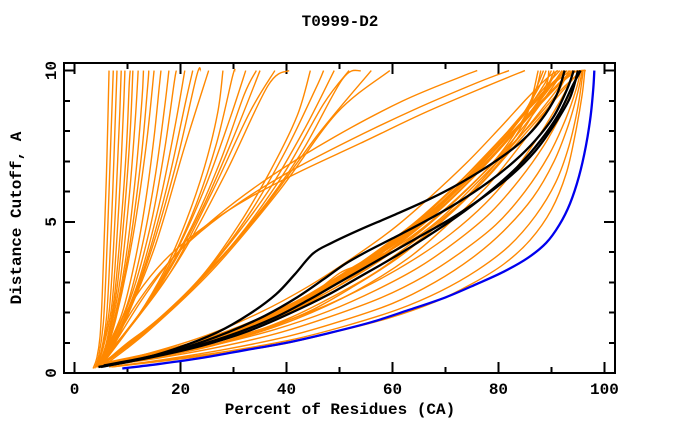 The width and height of the screenshot is (680, 440). Describe the element at coordinates (498, 390) in the screenshot. I see `x-tick-label: 80` at that location.